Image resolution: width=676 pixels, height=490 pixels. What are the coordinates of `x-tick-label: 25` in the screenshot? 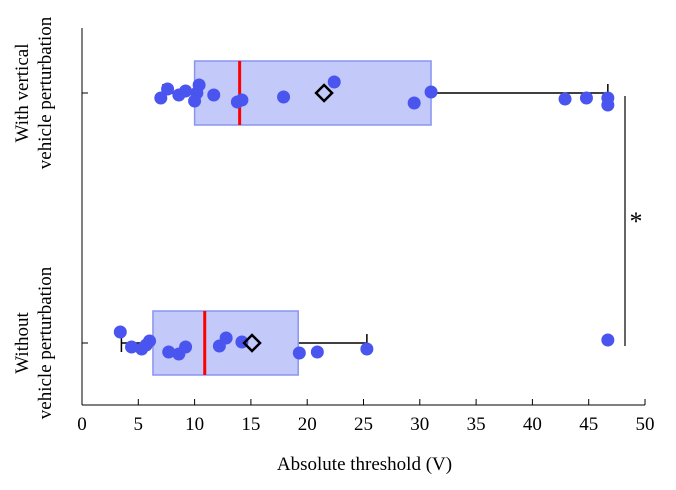 It's located at (363, 424).